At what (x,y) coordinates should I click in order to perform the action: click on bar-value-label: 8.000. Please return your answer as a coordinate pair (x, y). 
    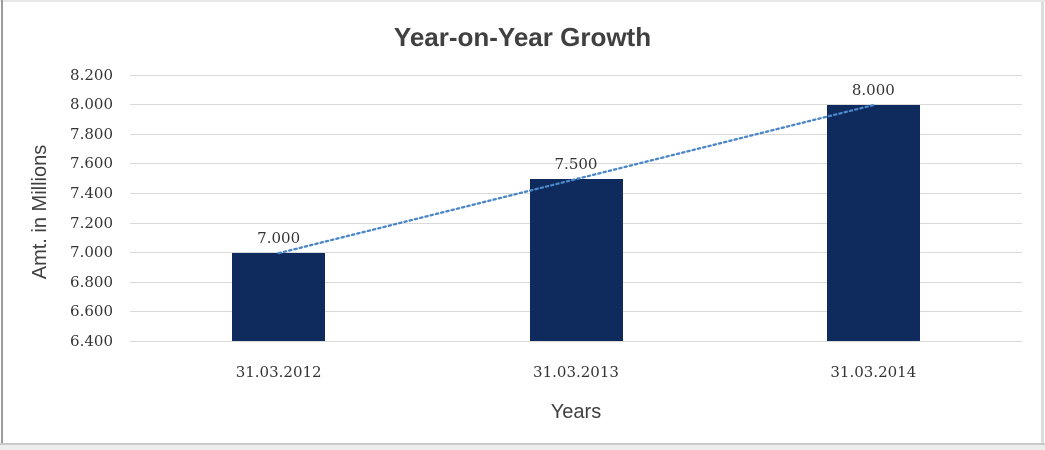
    Looking at the image, I should click on (873, 89).